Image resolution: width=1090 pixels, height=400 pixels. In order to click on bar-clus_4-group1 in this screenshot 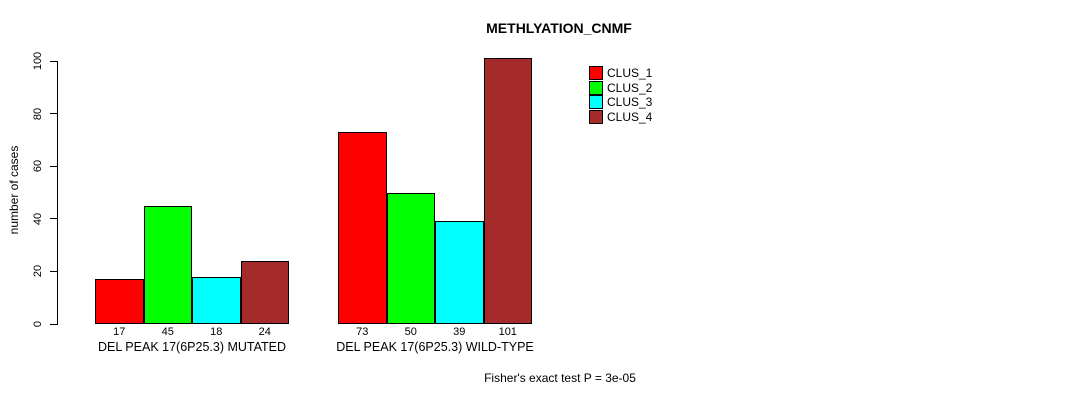, I will do `click(264, 292)`.